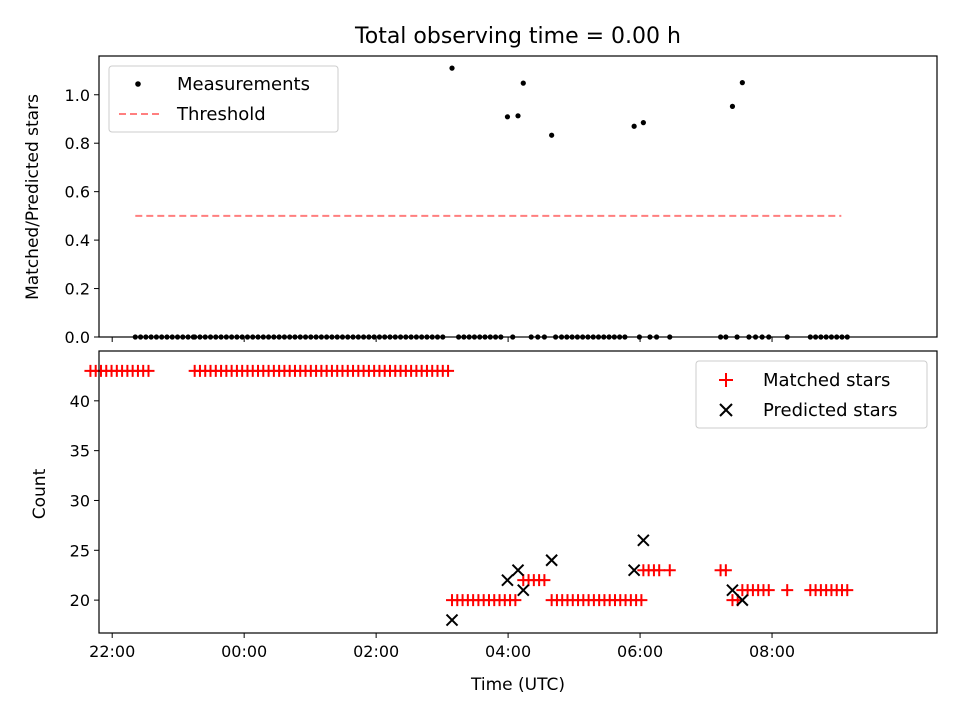  I want to click on top-y-tick-label: 0.4, so click(77, 240).